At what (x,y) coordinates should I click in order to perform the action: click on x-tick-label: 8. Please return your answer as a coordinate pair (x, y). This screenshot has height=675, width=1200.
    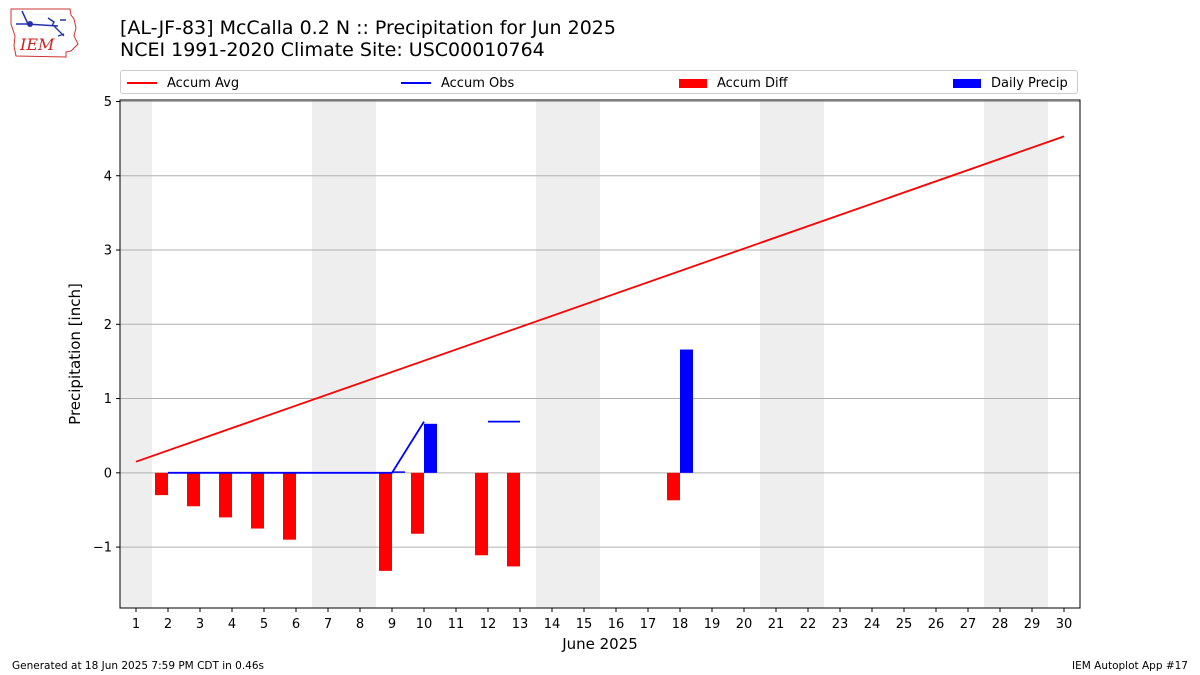
    Looking at the image, I should click on (360, 624).